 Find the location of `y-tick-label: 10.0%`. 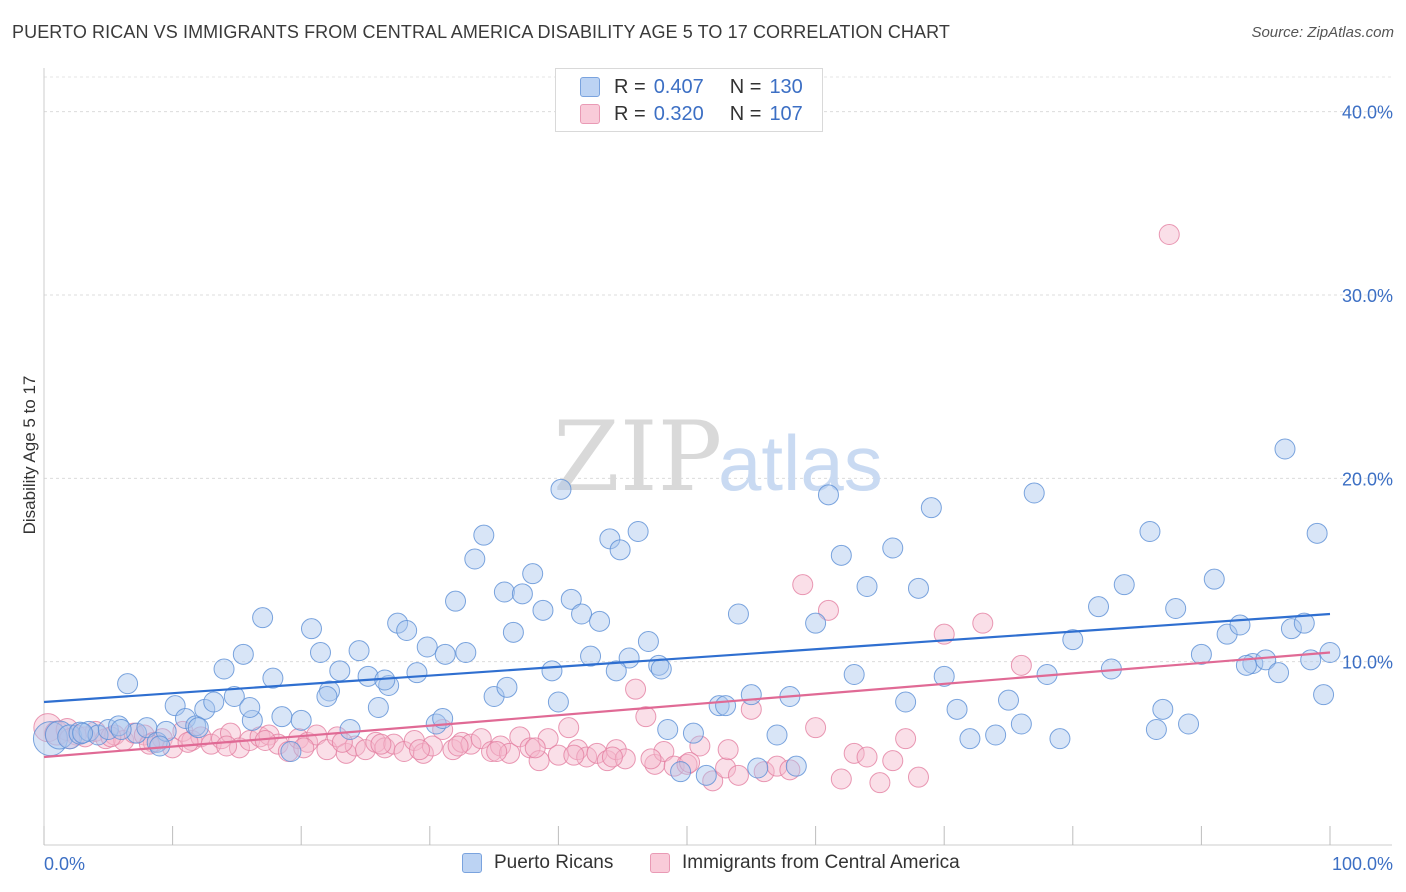

y-tick-label: 10.0% is located at coordinates (1367, 663).